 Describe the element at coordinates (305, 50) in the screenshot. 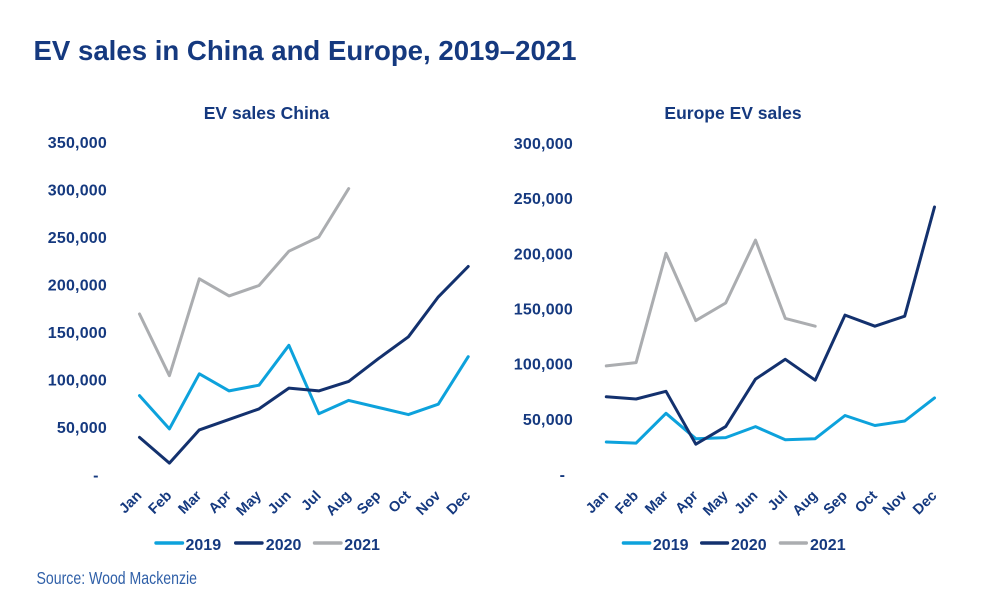

I see `svg-text:EV sales in China and Europe,: EV sales in China and Europe, 2019–2021` at that location.